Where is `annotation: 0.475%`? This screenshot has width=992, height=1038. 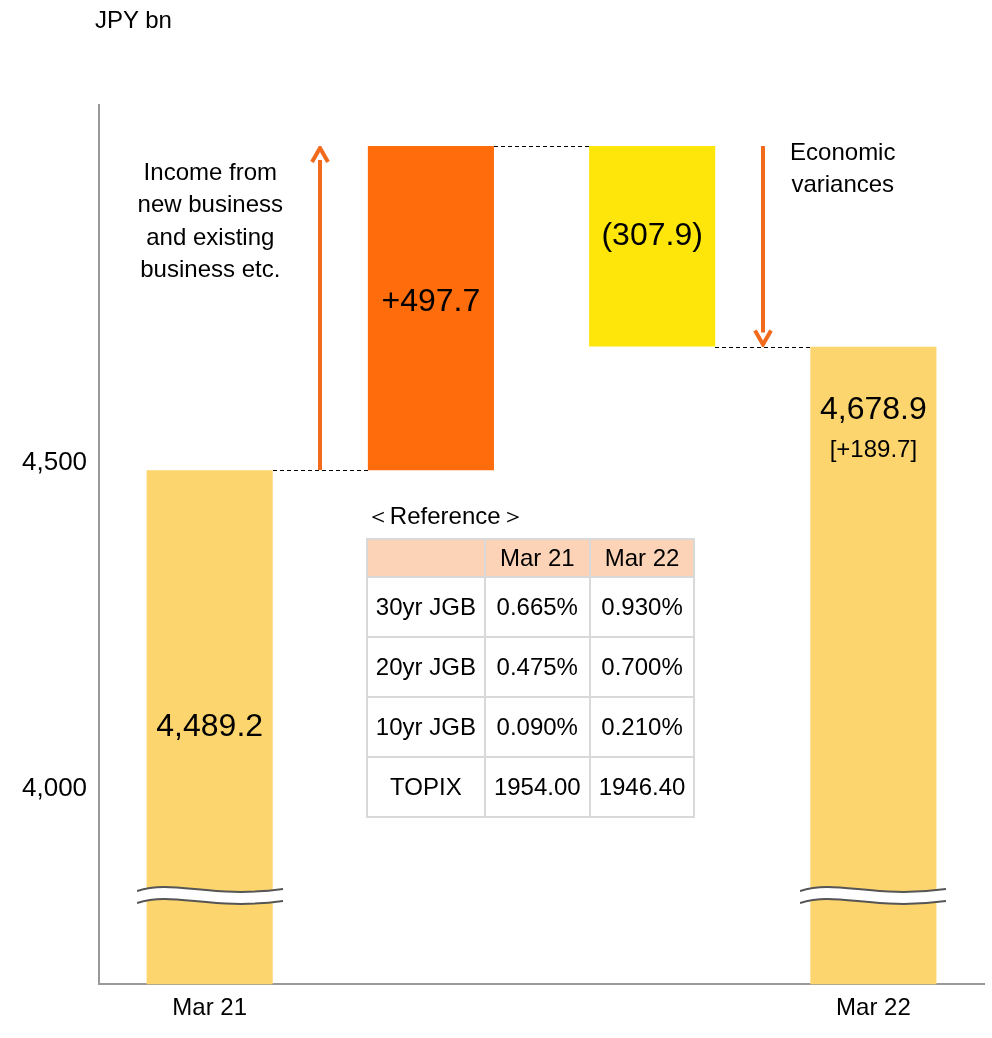 annotation: 0.475% is located at coordinates (537, 667).